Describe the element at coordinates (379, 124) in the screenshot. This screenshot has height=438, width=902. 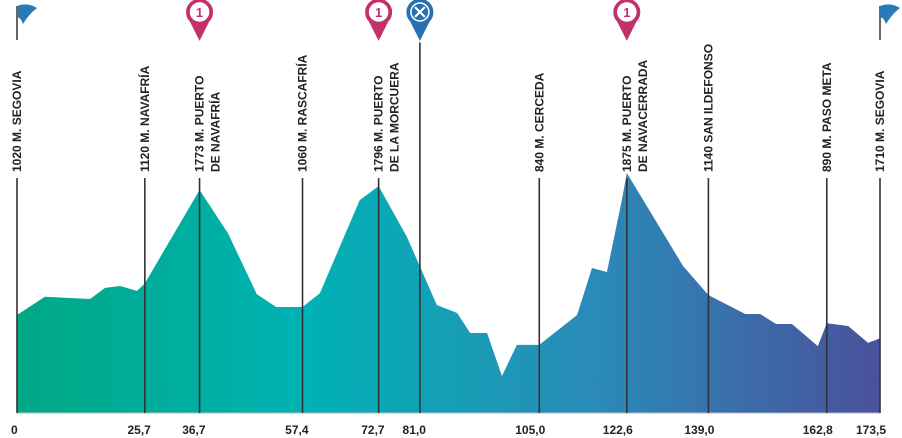
I see `landmark-label: 1796 M. PUERTO` at that location.